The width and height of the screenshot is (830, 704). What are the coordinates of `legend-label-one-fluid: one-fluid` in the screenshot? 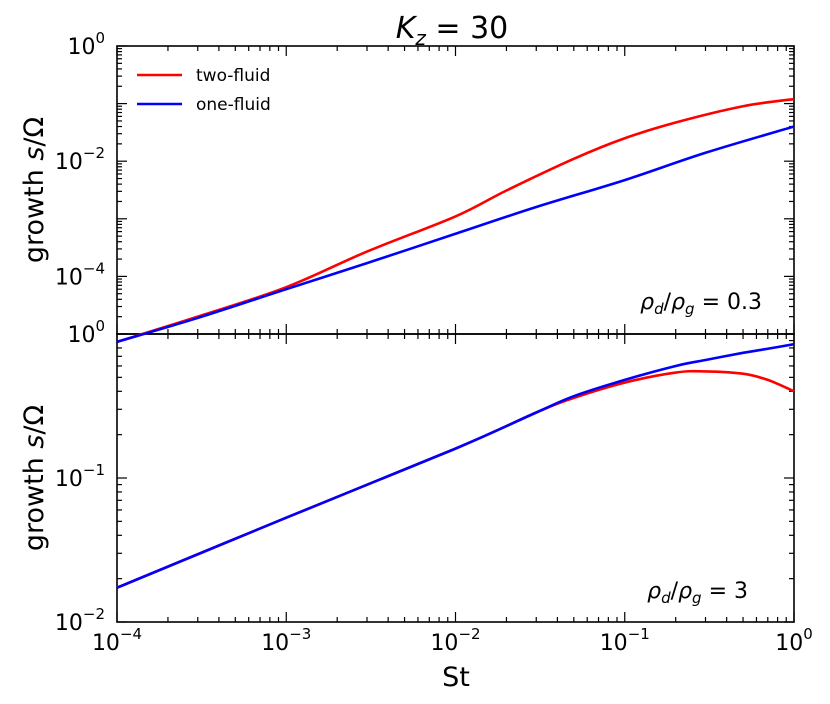 It's located at (233, 105).